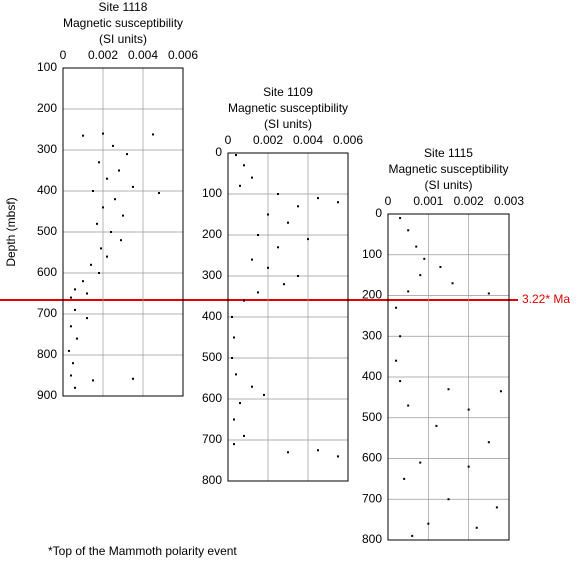 This screenshot has width=580, height=575. What do you see at coordinates (288, 92) in the screenshot?
I see `panel-title: Site 1109` at bounding box center [288, 92].